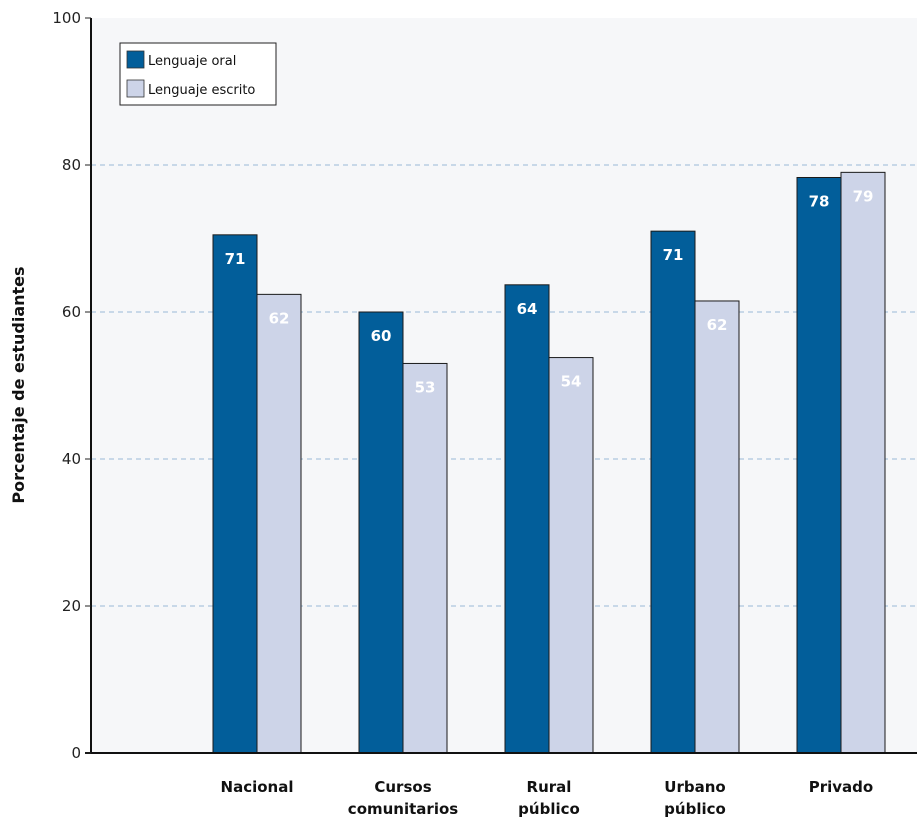  What do you see at coordinates (527, 309) in the screenshot?
I see `data-label-oral: 64` at bounding box center [527, 309].